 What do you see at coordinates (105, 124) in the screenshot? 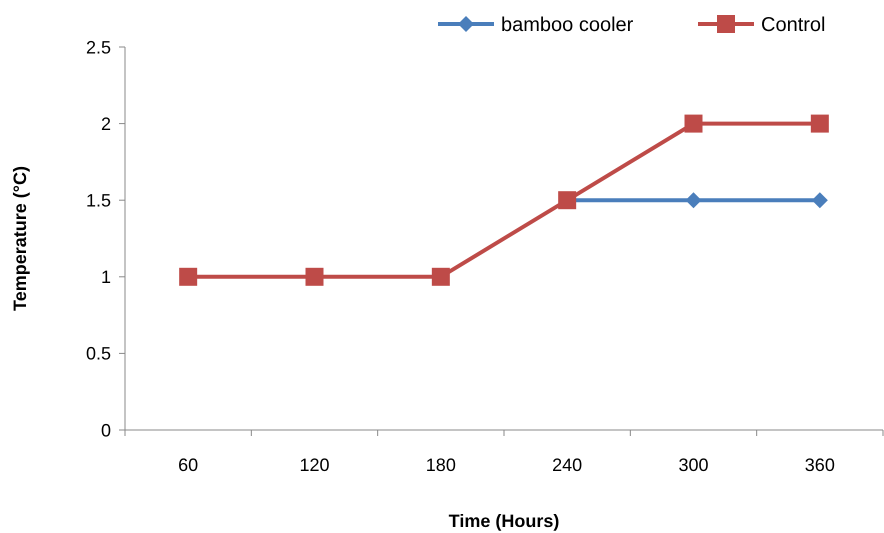
I see `y-tick-label: 2` at bounding box center [105, 124].